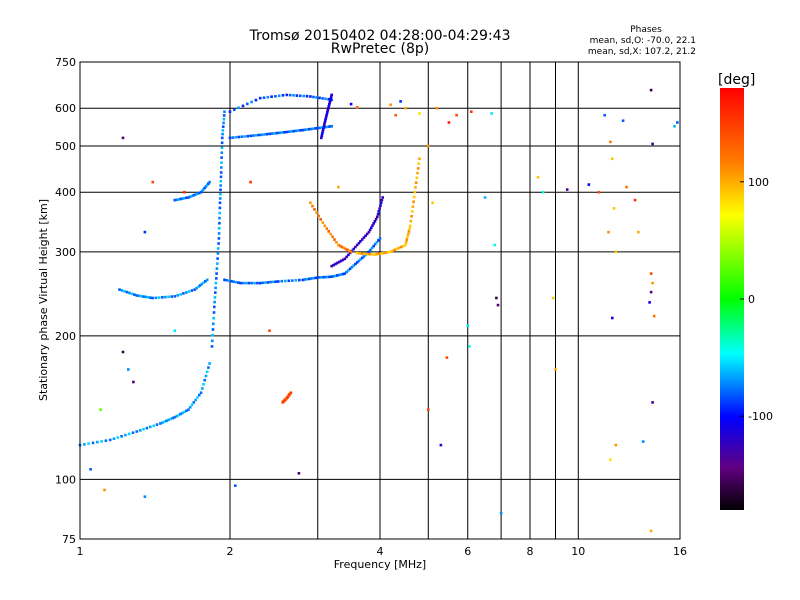 The image size is (800, 600). Describe the element at coordinates (65, 252) in the screenshot. I see `y-tick-label: 300` at that location.